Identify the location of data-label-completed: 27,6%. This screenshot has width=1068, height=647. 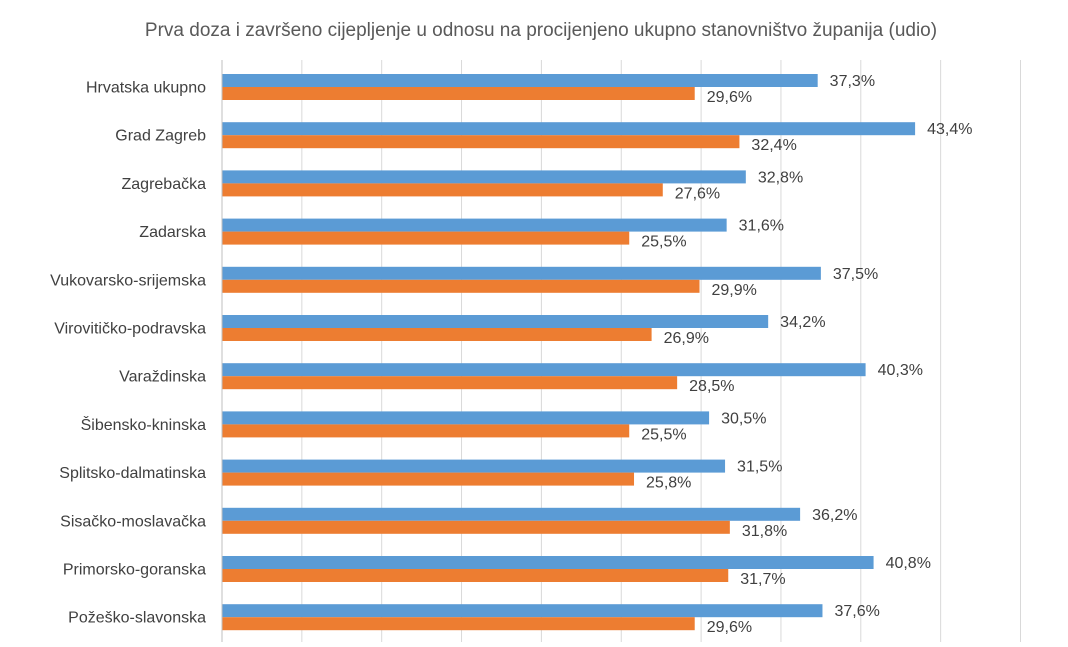
(697, 193).